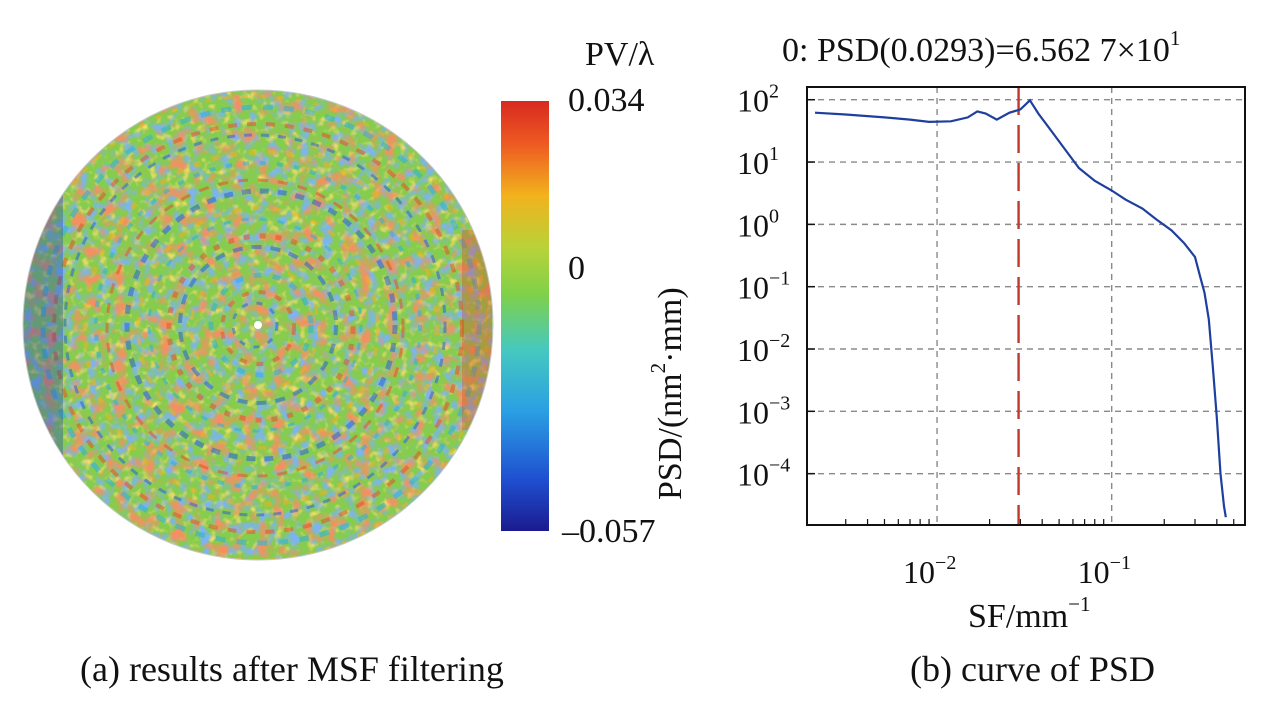 The width and height of the screenshot is (1265, 714). I want to click on y-tick-label: 10⁻⁴, so click(763, 474).